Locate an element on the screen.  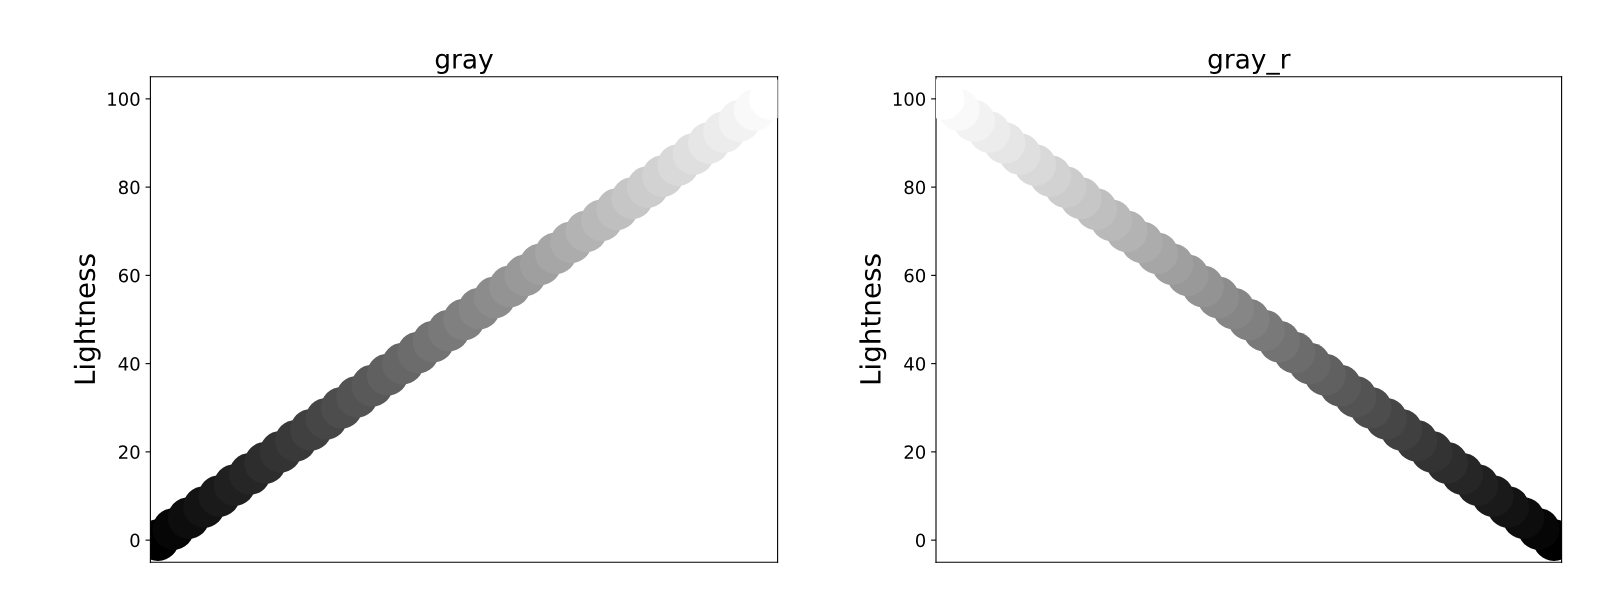
chart-title: gray_r is located at coordinates (1249, 64).